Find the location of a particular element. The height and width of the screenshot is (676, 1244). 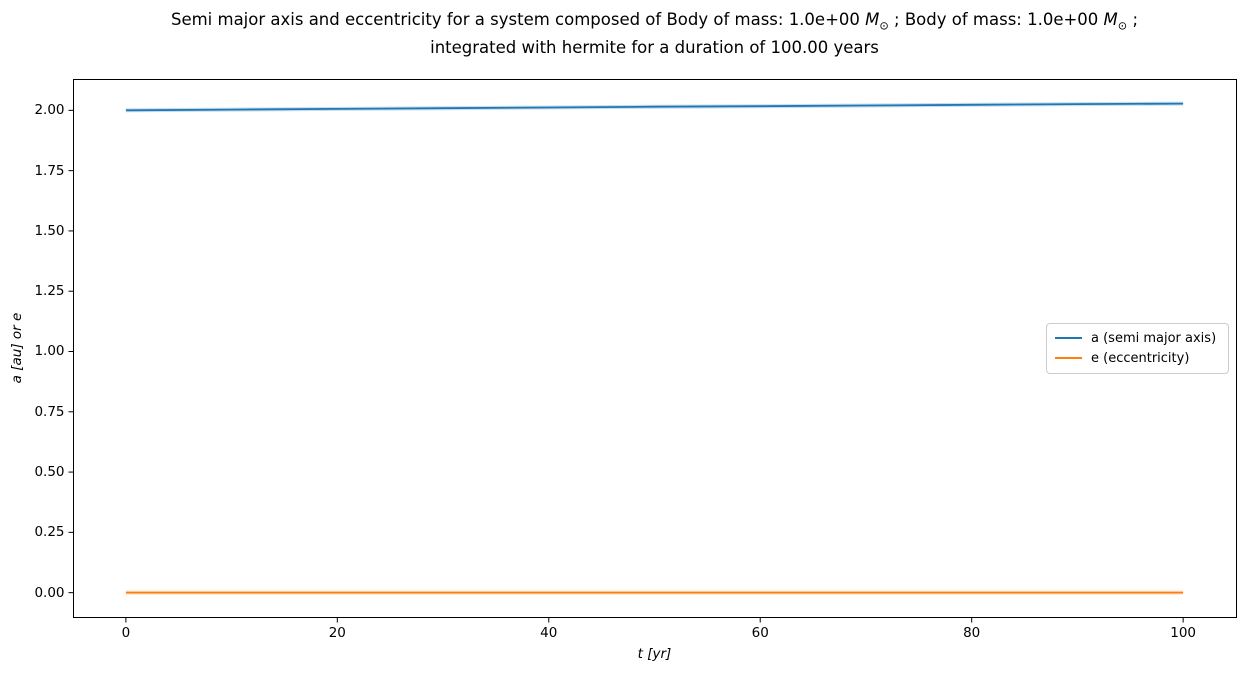

y-axis-label: a [au] or e is located at coordinates (17, 348).